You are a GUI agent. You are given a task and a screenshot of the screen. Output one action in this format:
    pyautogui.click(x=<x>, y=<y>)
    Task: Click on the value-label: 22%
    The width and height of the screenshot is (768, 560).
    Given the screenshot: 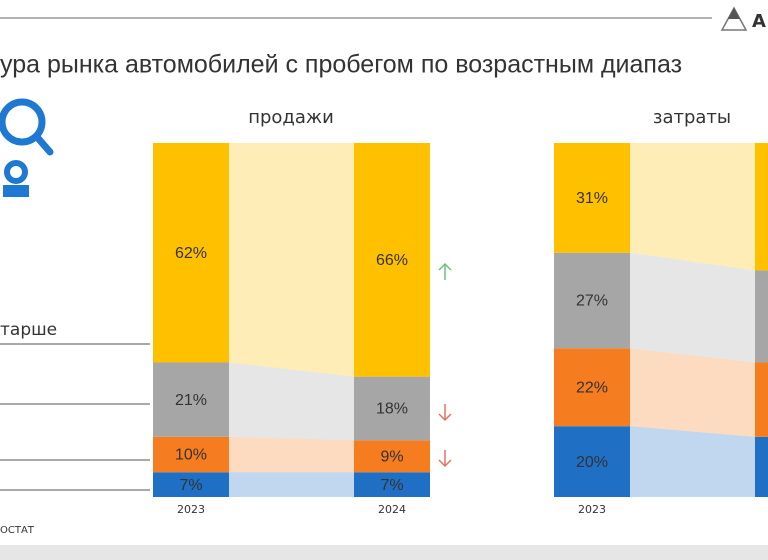 What is the action you would take?
    pyautogui.click(x=592, y=387)
    